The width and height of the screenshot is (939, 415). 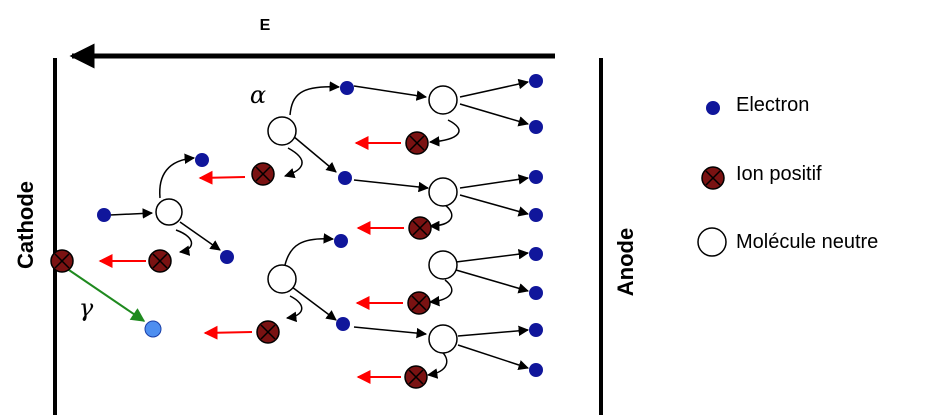 I want to click on cathode-label: Cathode, so click(x=25, y=225).